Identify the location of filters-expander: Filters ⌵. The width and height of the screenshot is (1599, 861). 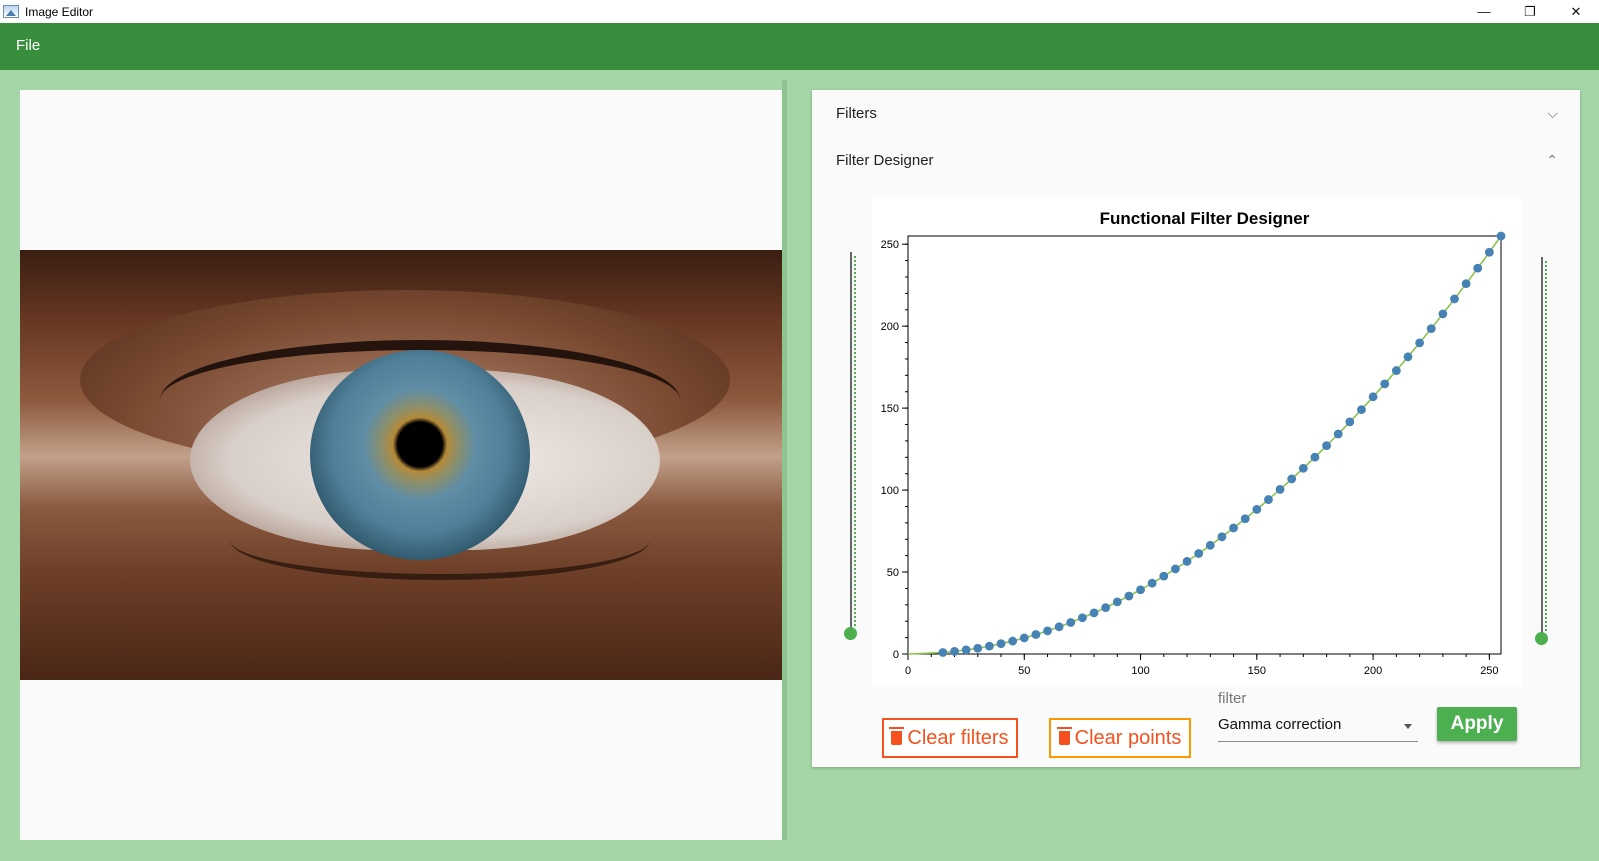
(1196, 113).